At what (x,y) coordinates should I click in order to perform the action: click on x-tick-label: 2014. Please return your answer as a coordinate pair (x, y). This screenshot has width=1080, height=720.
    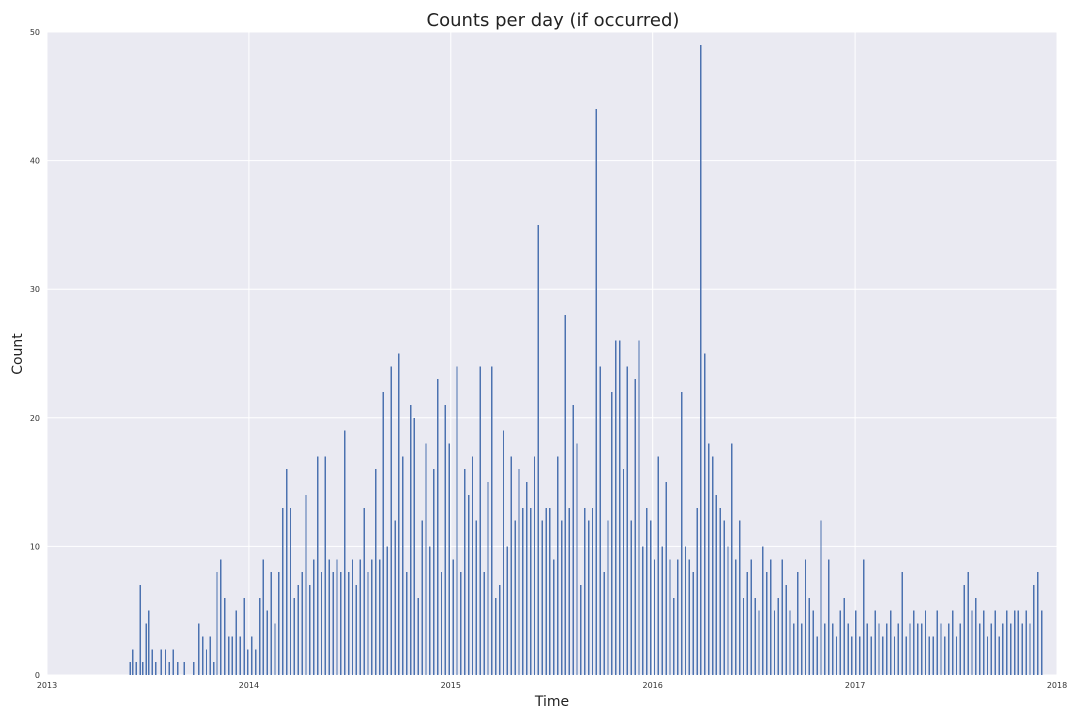
    Looking at the image, I should click on (249, 685).